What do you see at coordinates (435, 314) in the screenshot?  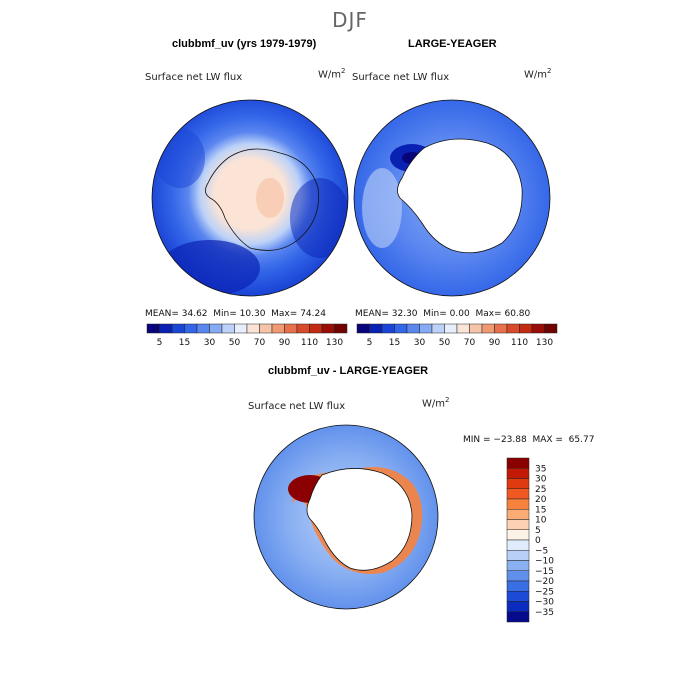 I see `panel2-min-label: Min=` at bounding box center [435, 314].